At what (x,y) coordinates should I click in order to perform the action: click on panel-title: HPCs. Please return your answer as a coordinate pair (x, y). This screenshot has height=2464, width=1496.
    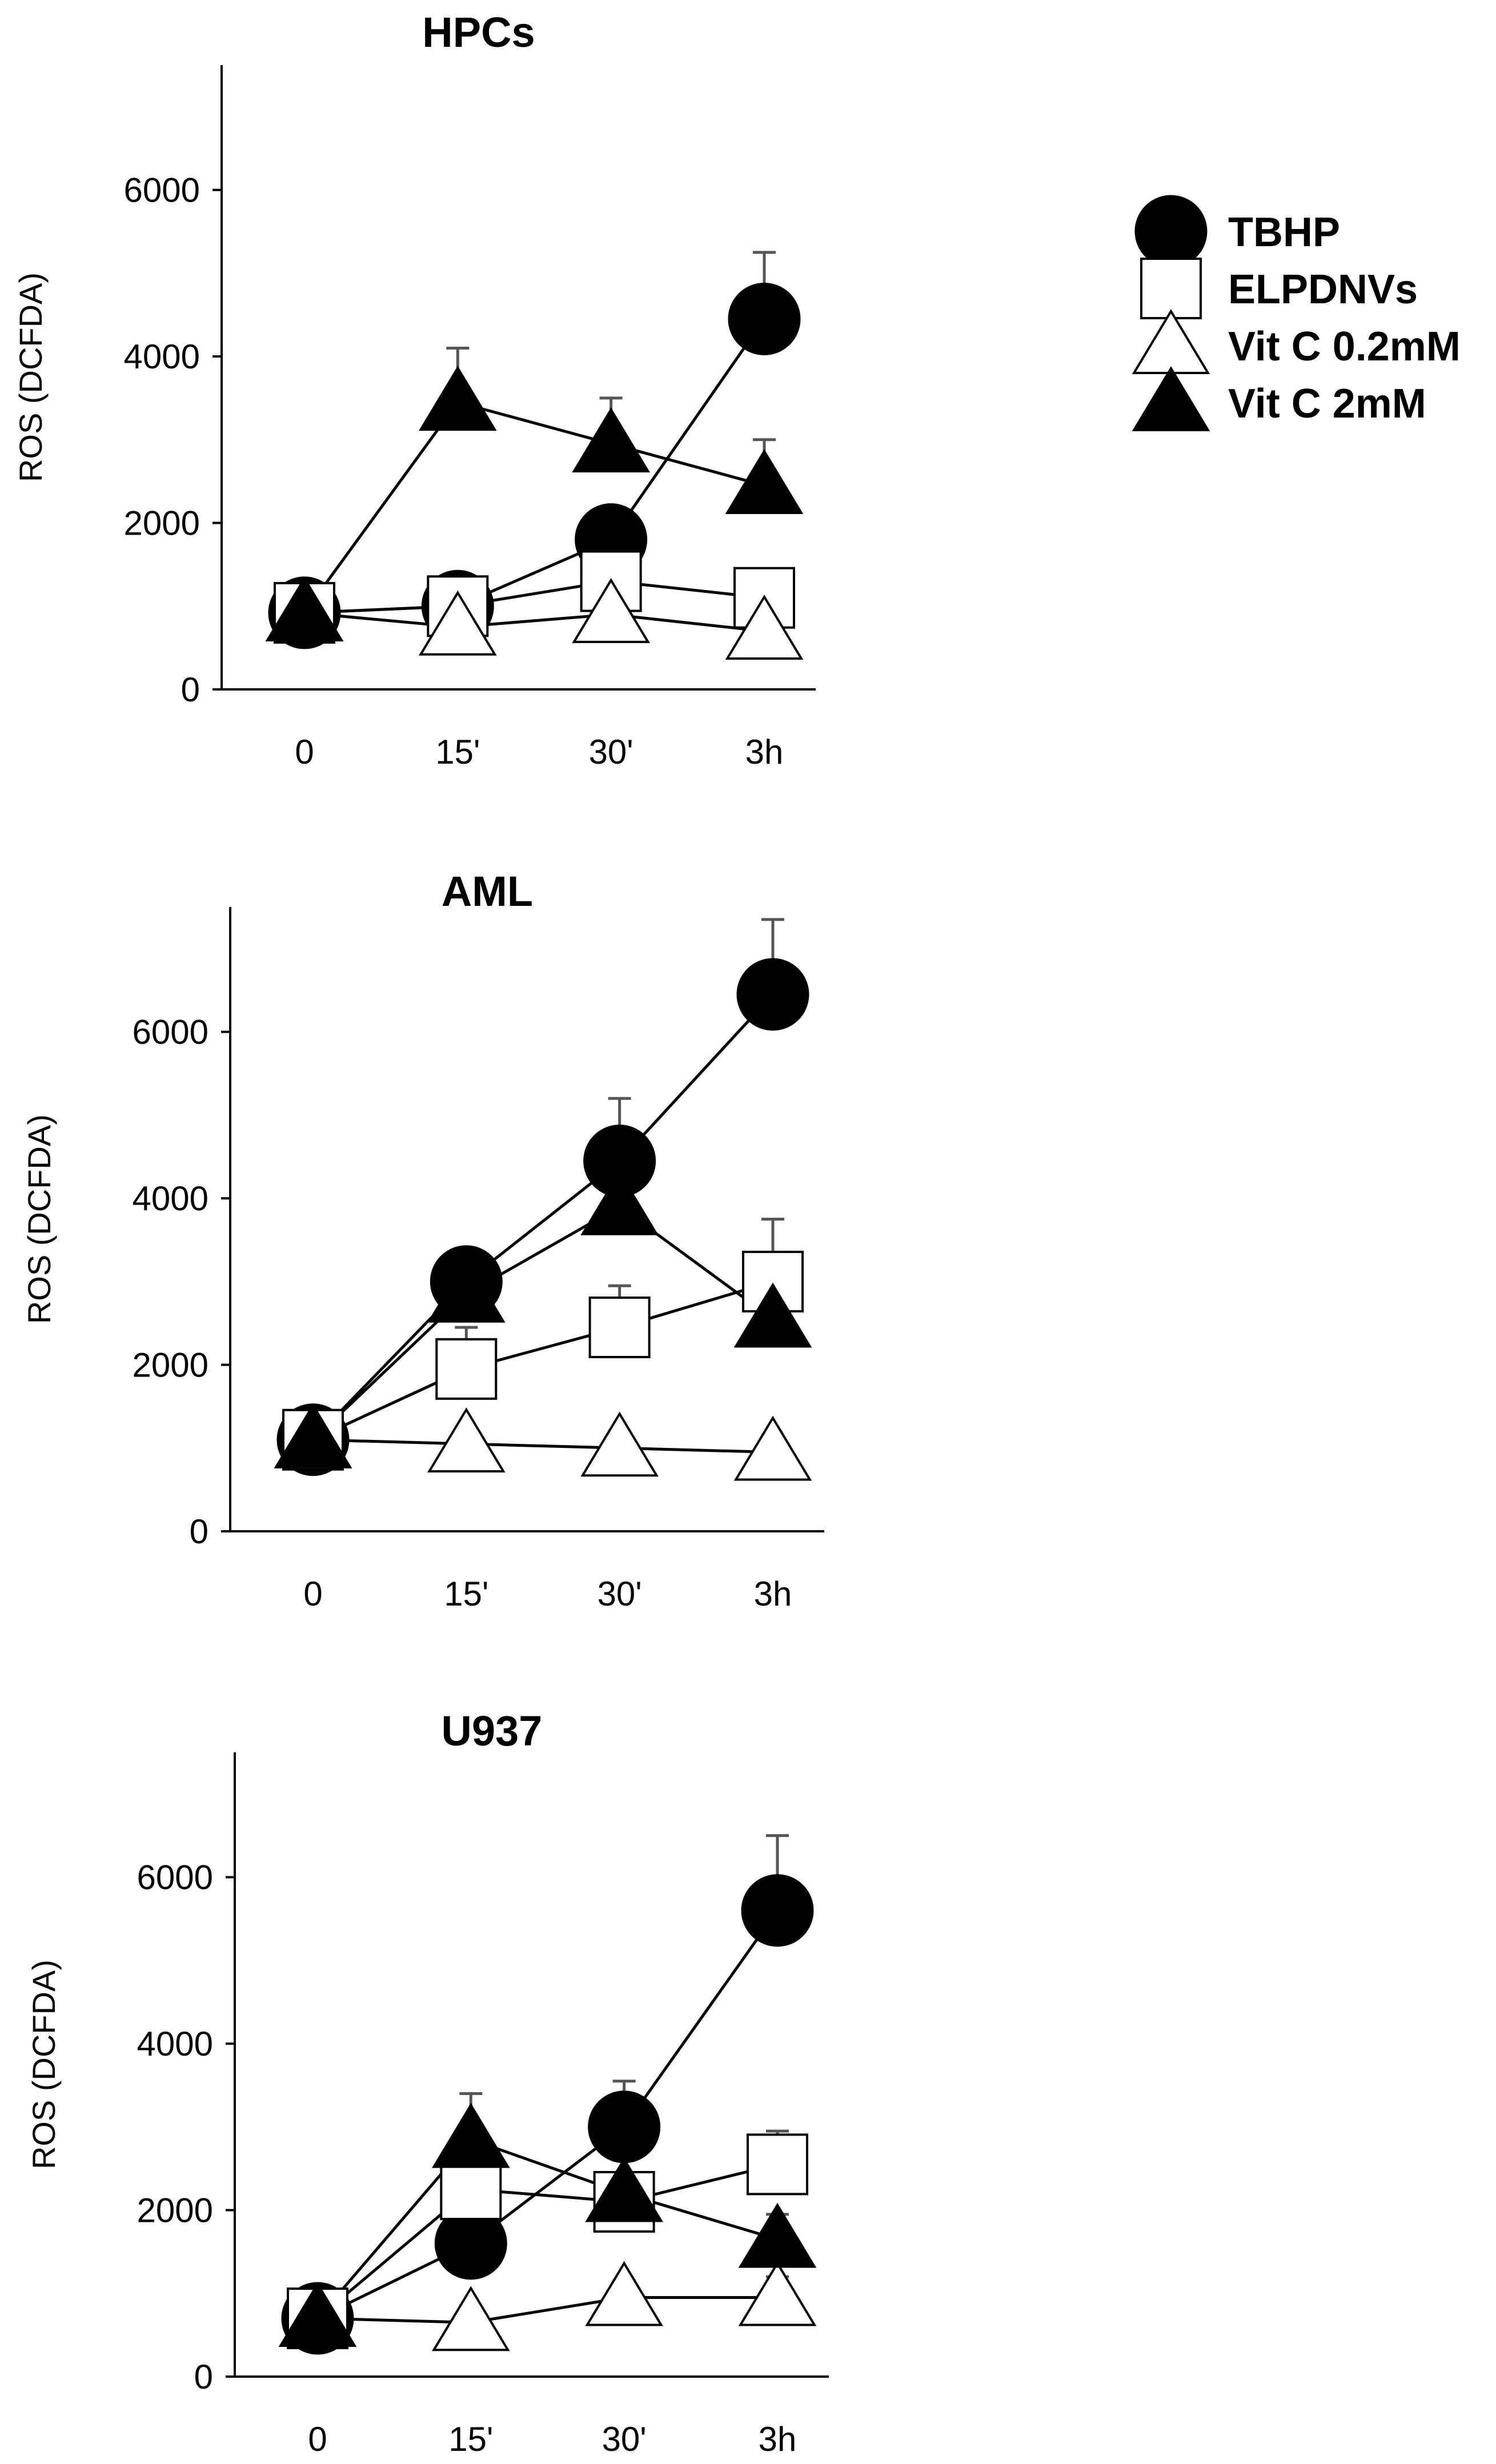
    Looking at the image, I should click on (478, 32).